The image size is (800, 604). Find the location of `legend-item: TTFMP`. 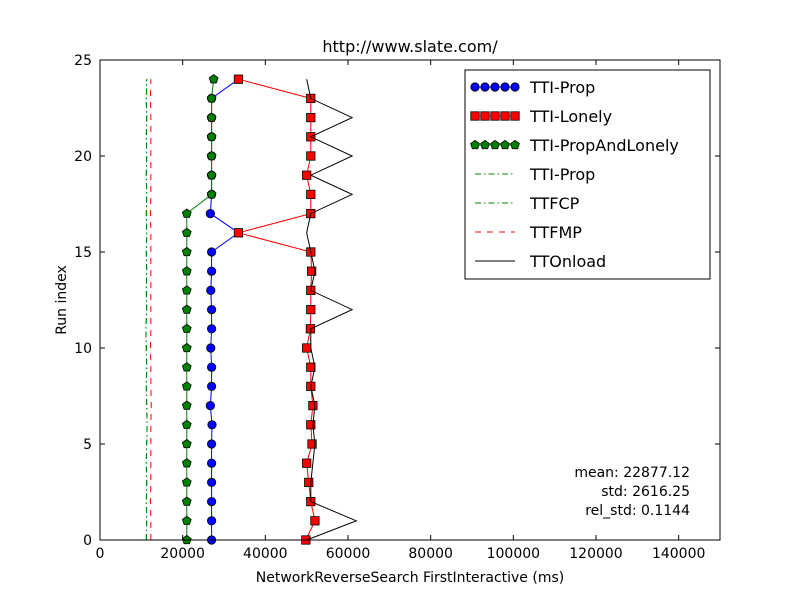

legend-item: TTFMP is located at coordinates (528, 232).